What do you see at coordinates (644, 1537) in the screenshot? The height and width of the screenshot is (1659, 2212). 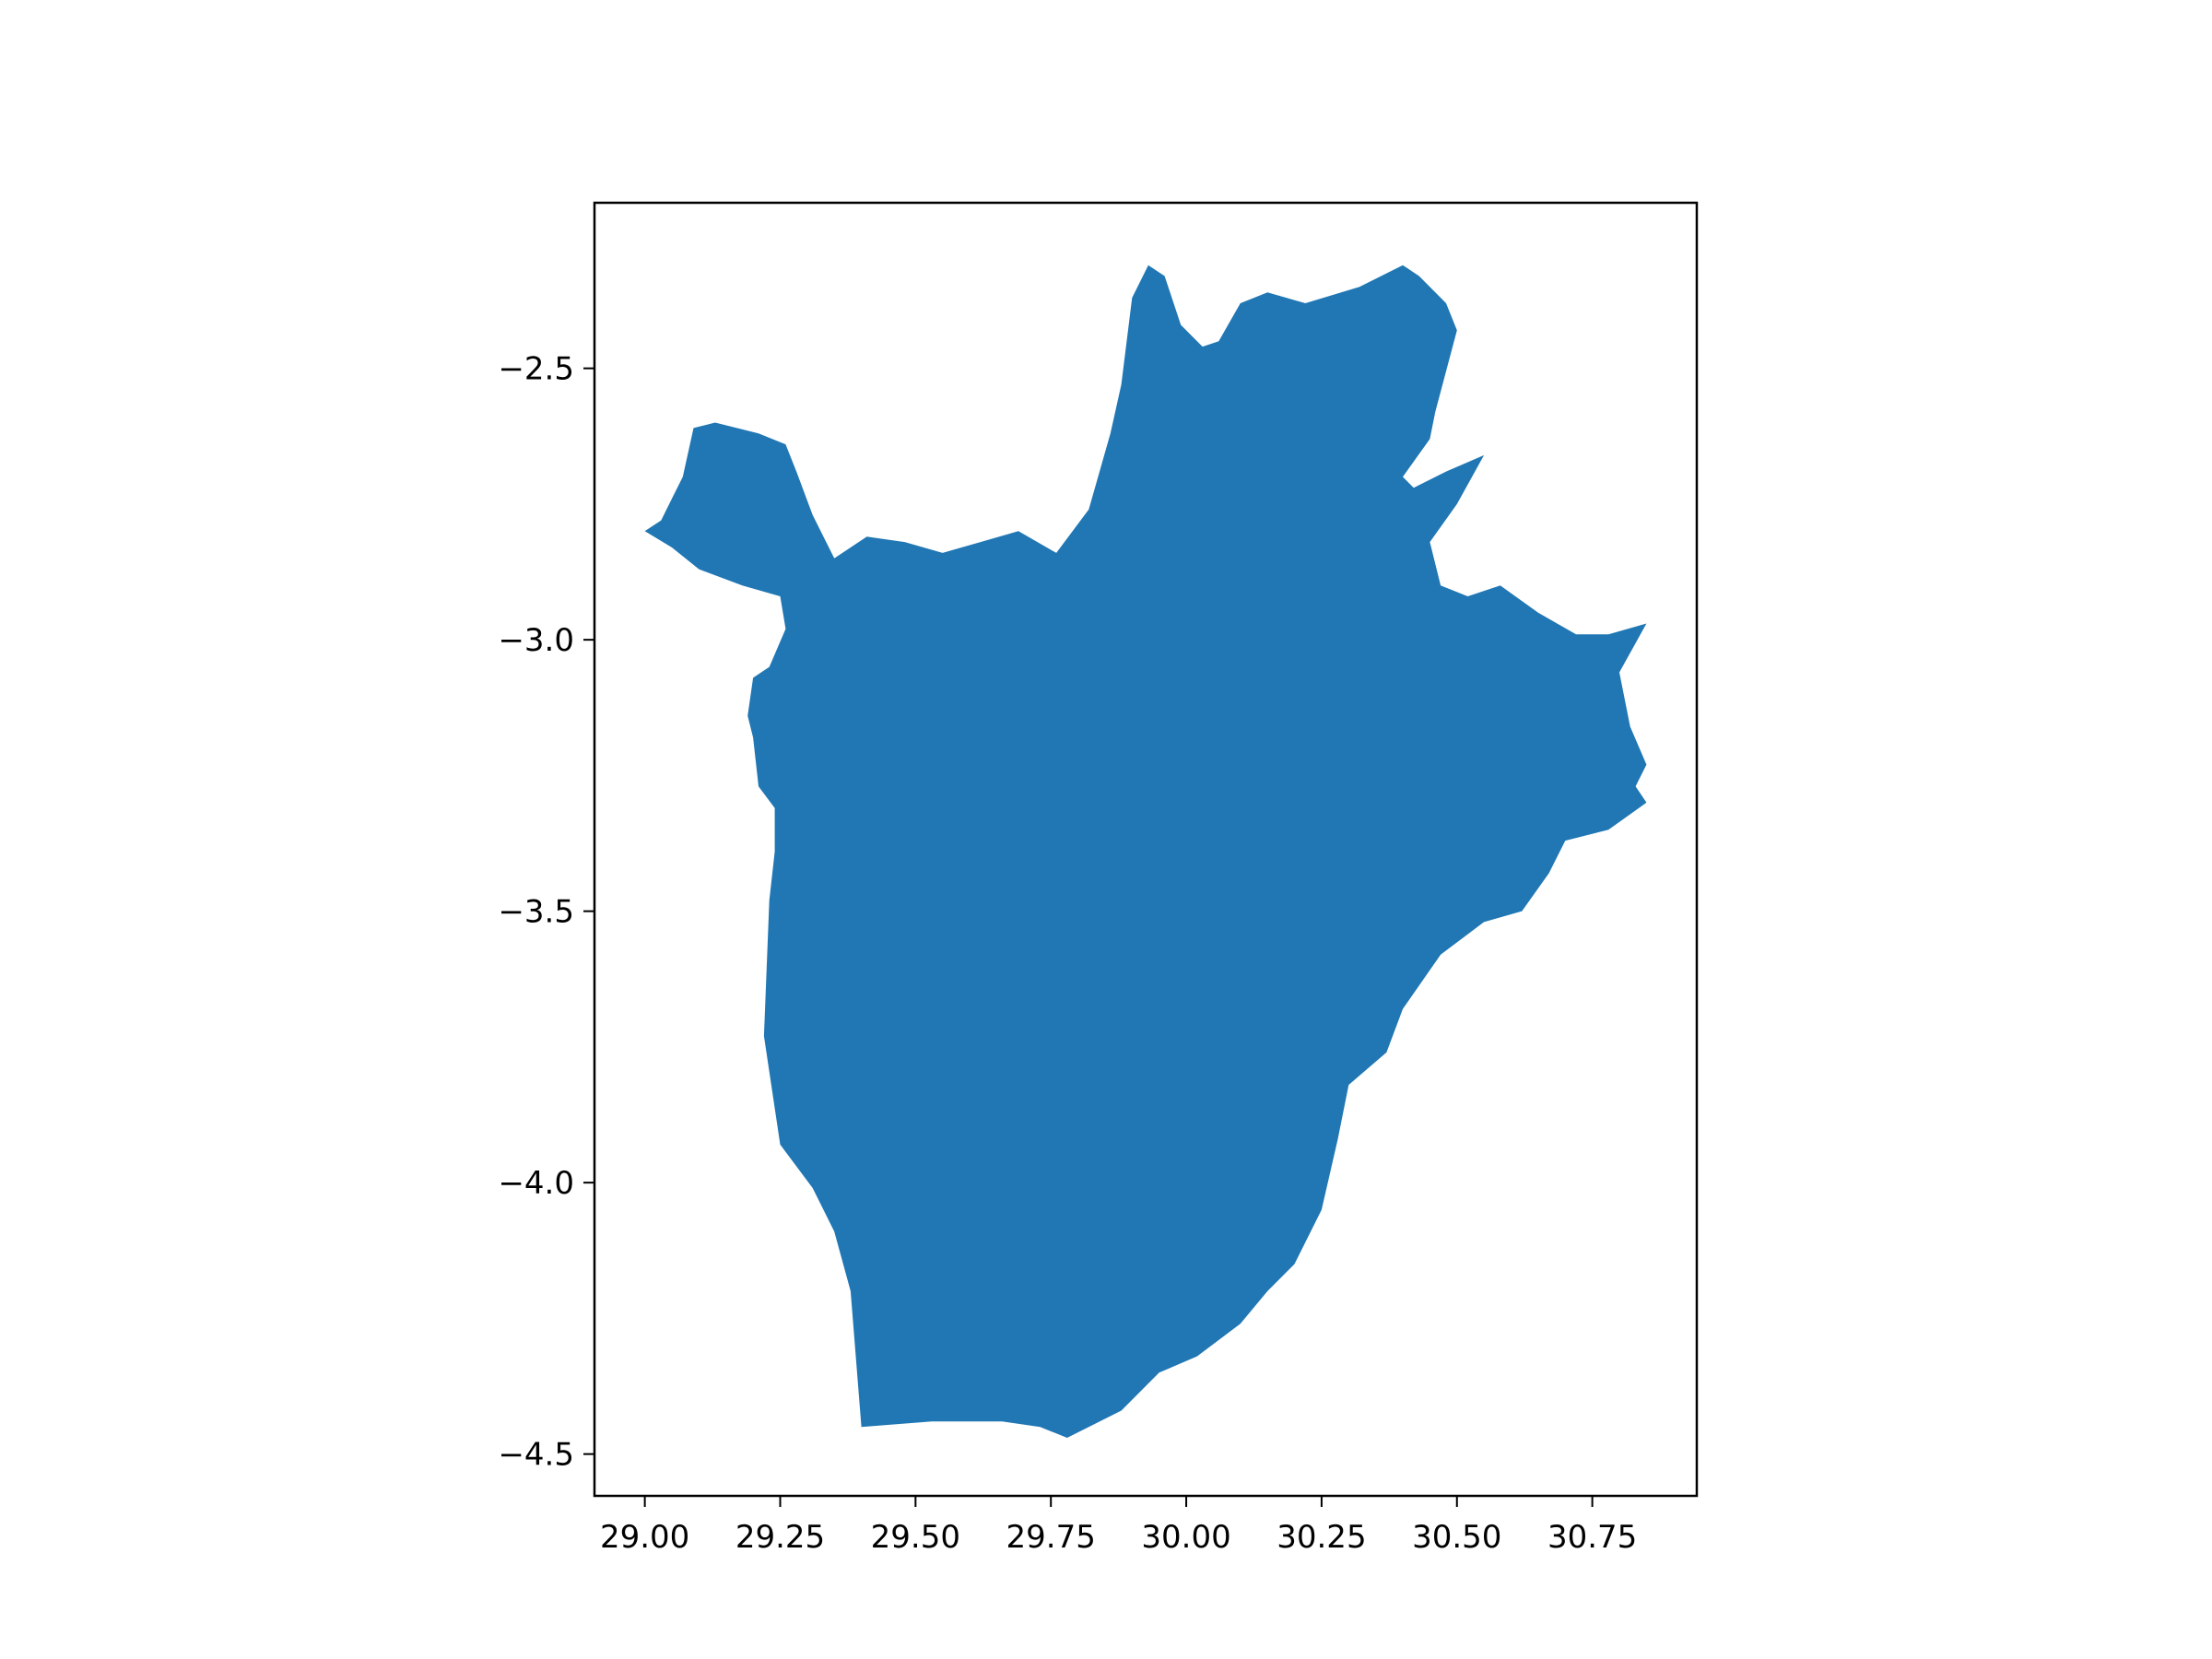 I see `x-tick-label: 29.00` at bounding box center [644, 1537].